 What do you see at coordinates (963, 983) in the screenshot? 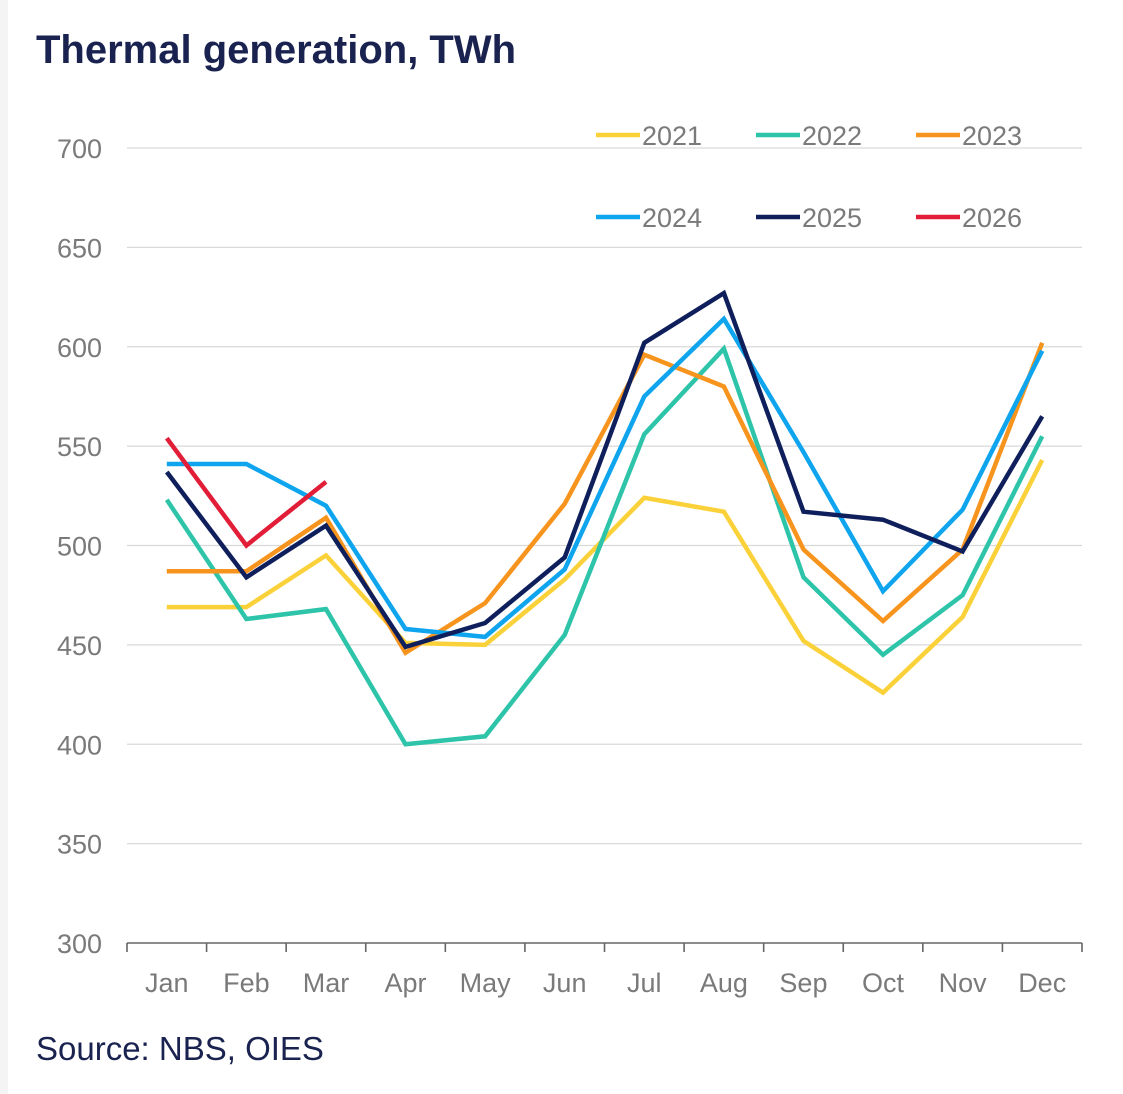
I see `x-tick-label-nov: Nov` at bounding box center [963, 983].